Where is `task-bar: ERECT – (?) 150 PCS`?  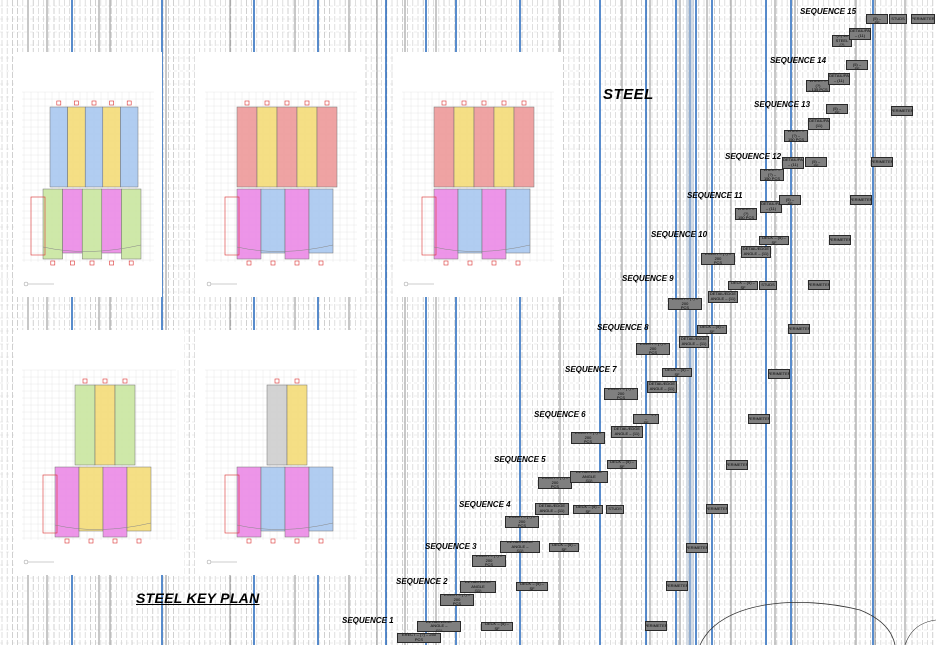
task-bar: ERECT – (?) 150 PCS is located at coordinates (746, 214).